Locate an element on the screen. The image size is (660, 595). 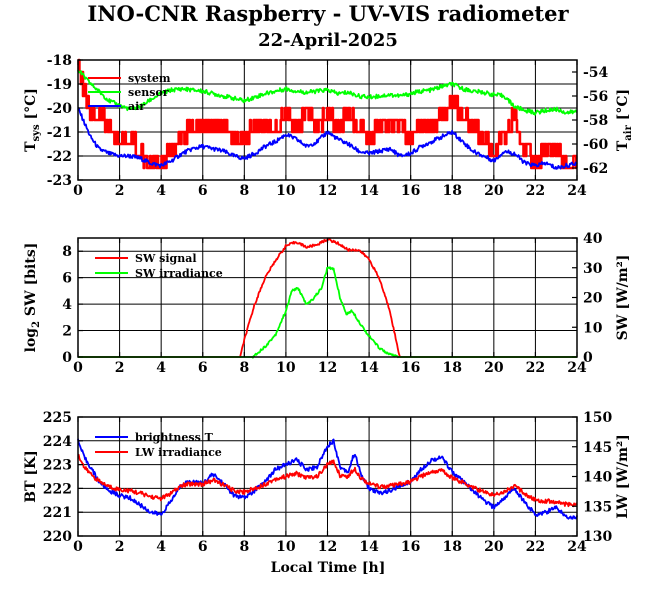
y2-tick-label: 40 is located at coordinates (593, 239).